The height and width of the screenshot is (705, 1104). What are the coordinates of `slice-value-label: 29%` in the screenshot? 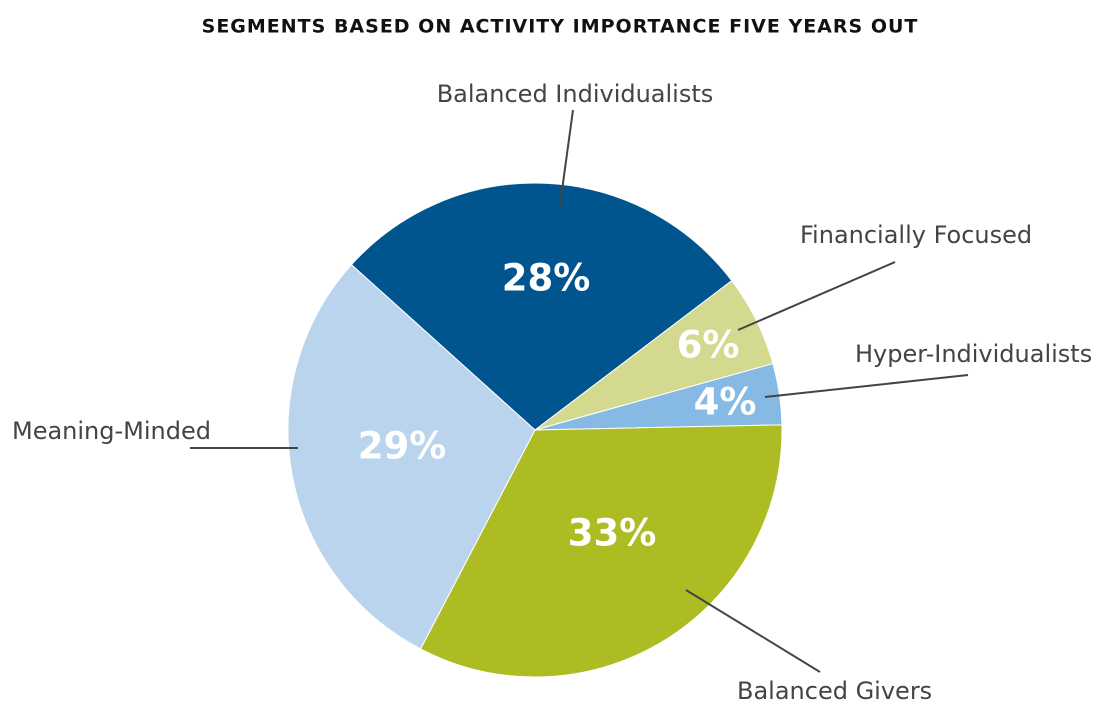 It's located at (402, 446).